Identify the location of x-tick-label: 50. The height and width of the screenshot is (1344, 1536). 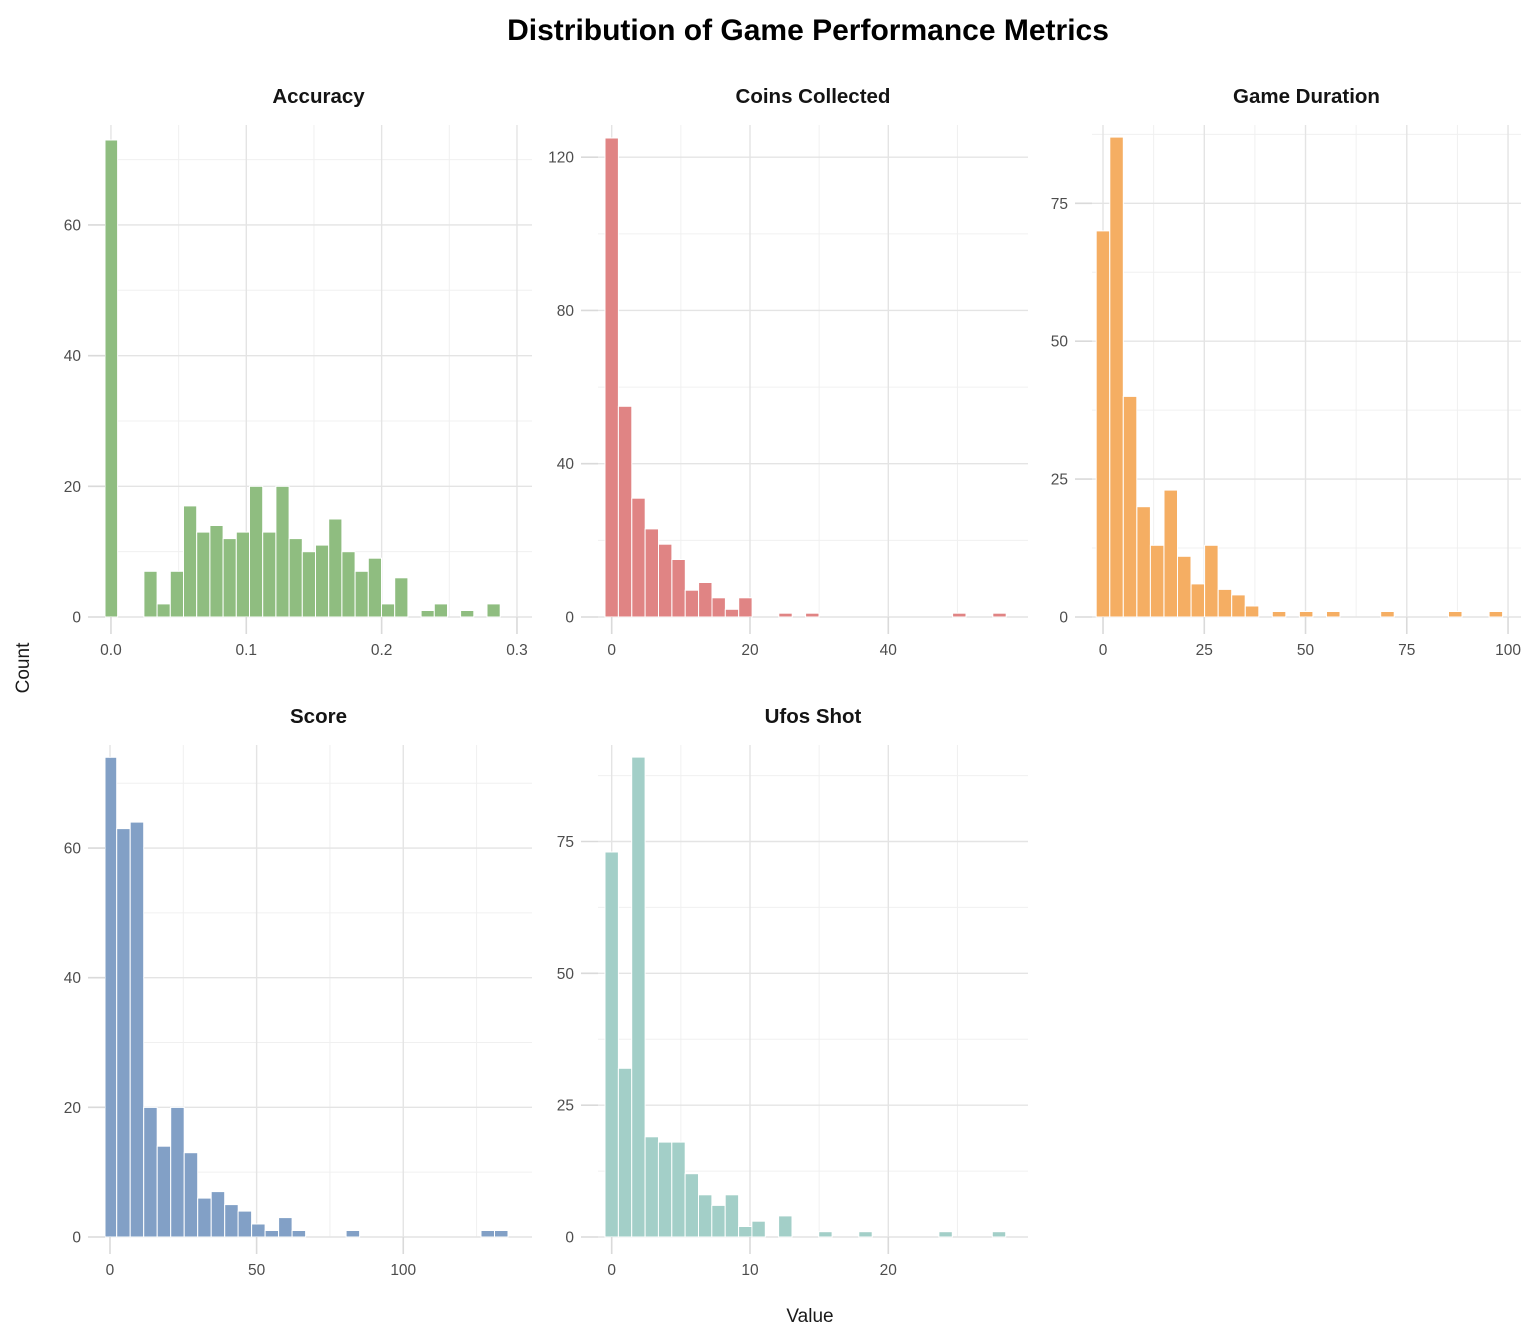
(257, 1270).